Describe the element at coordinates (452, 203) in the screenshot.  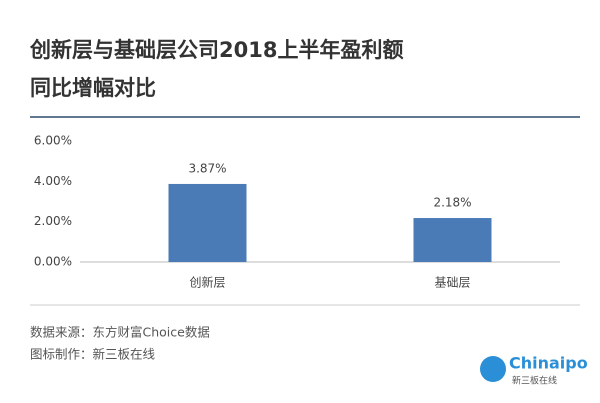
I see `value-label: 2.18%` at that location.